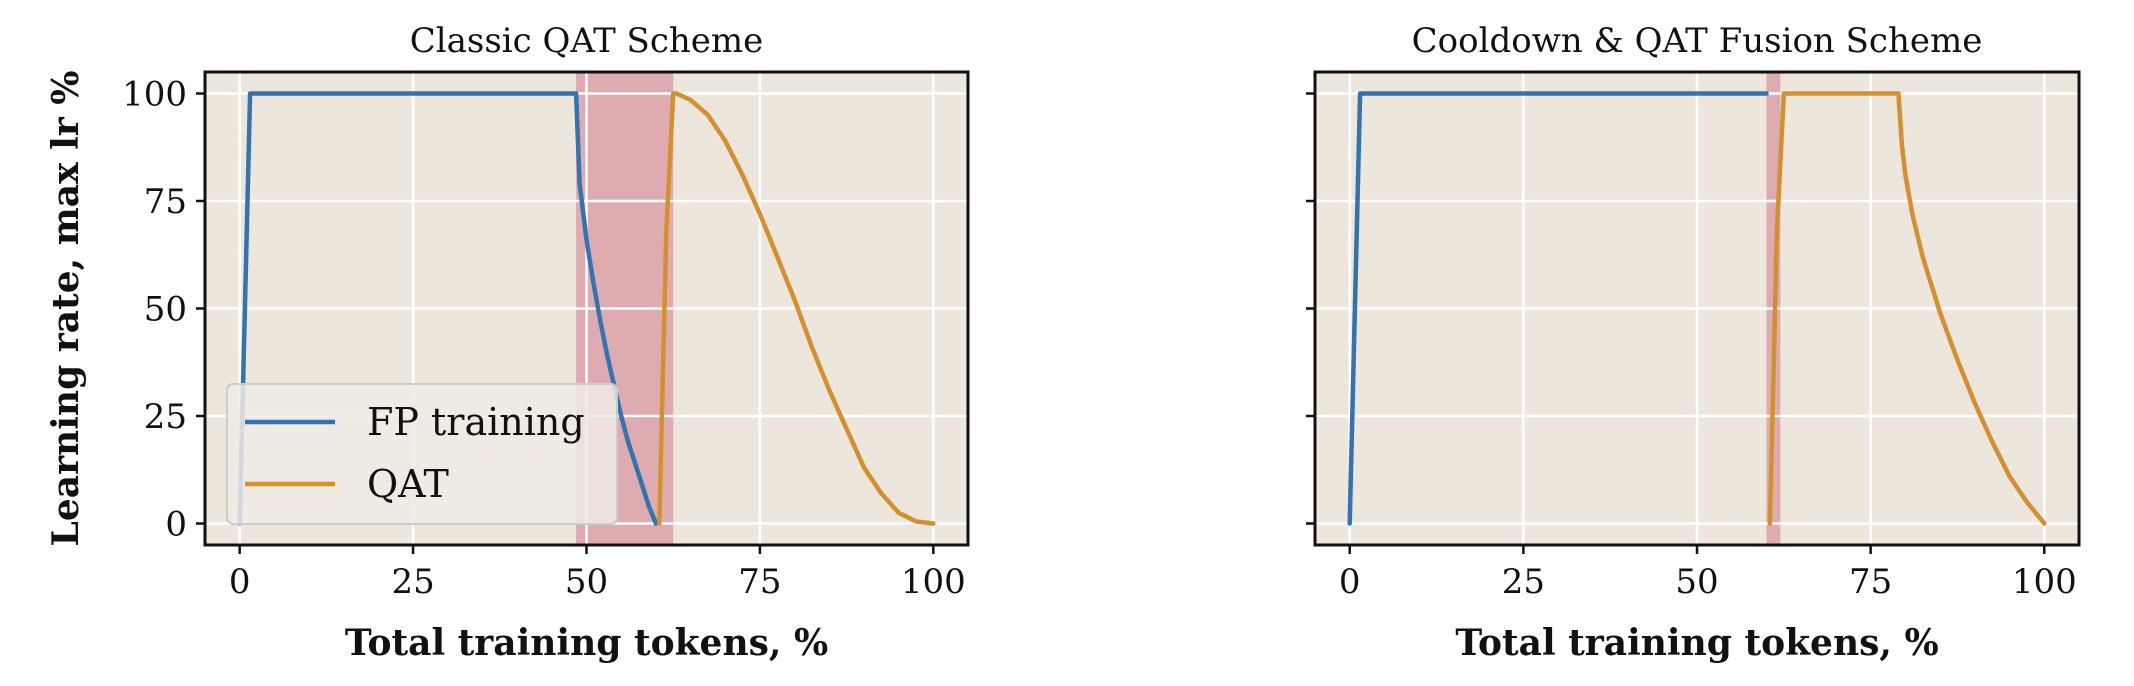 This screenshot has height=686, width=2134. I want to click on legend-label: FP training, so click(476, 422).